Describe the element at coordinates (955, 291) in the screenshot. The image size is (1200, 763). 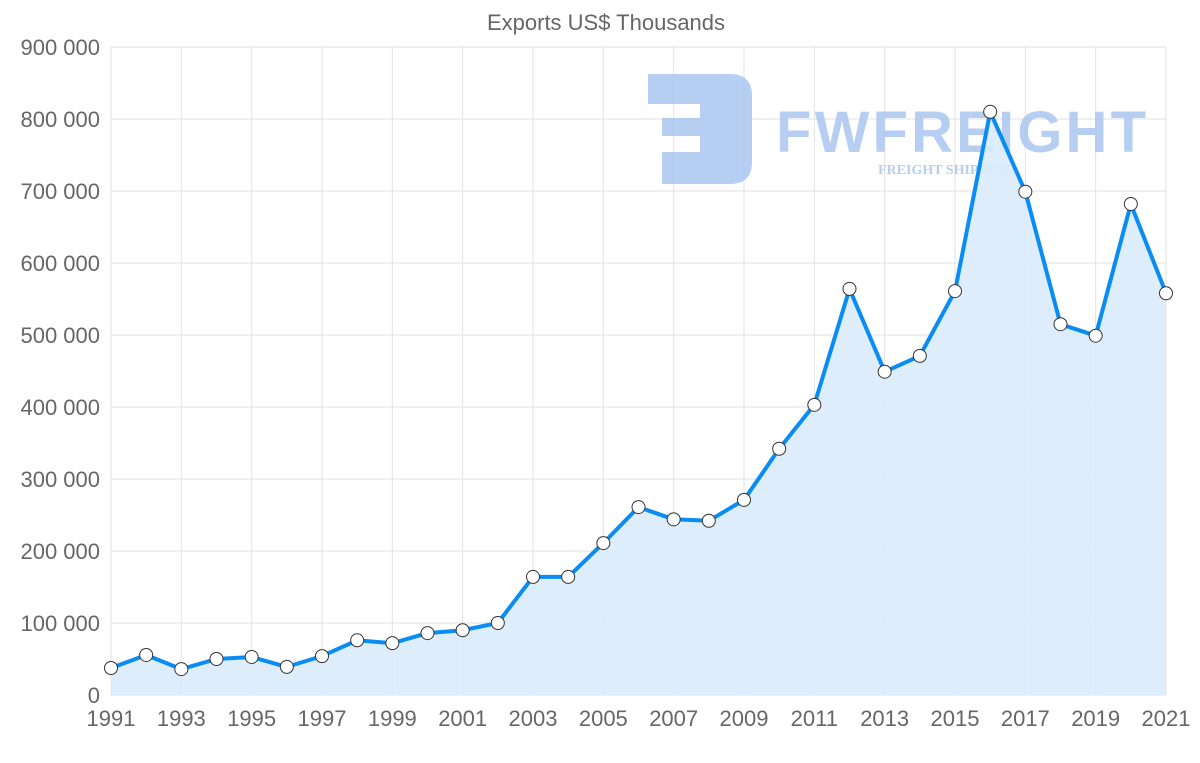
I see `data-point-2015` at that location.